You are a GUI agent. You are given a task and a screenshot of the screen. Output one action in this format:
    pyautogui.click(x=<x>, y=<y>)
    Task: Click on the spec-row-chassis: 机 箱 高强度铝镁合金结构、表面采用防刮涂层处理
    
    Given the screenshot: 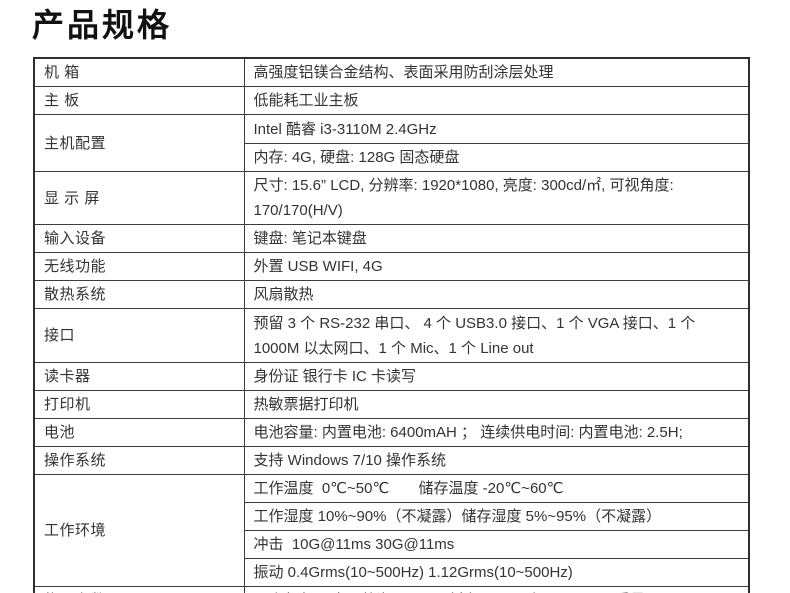 What is the action you would take?
    pyautogui.click(x=391, y=72)
    